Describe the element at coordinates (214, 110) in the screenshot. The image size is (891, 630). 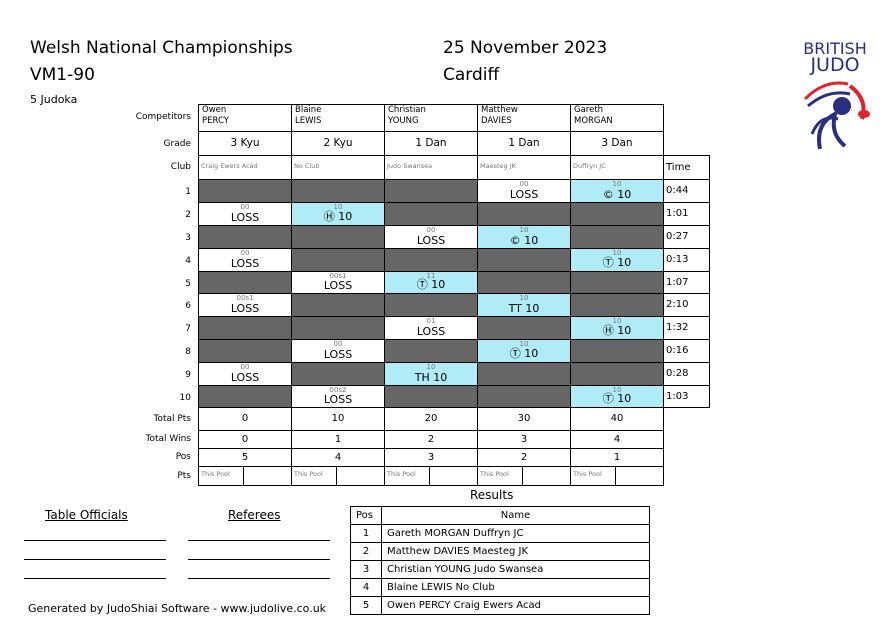
I see `first-name: Owen` at that location.